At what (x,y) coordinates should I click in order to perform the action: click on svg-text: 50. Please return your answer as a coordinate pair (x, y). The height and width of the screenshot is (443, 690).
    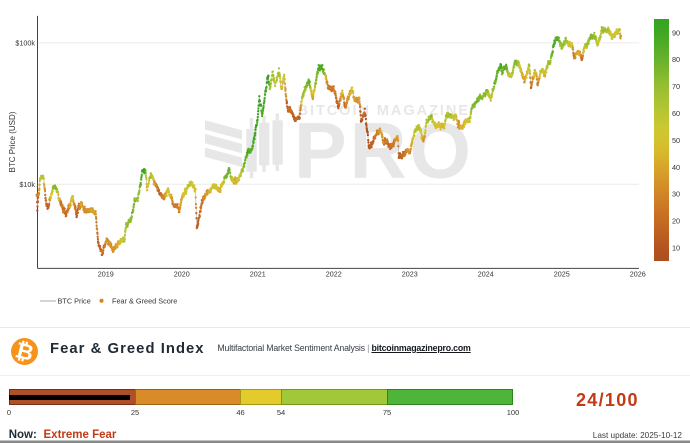
    Looking at the image, I should click on (676, 140).